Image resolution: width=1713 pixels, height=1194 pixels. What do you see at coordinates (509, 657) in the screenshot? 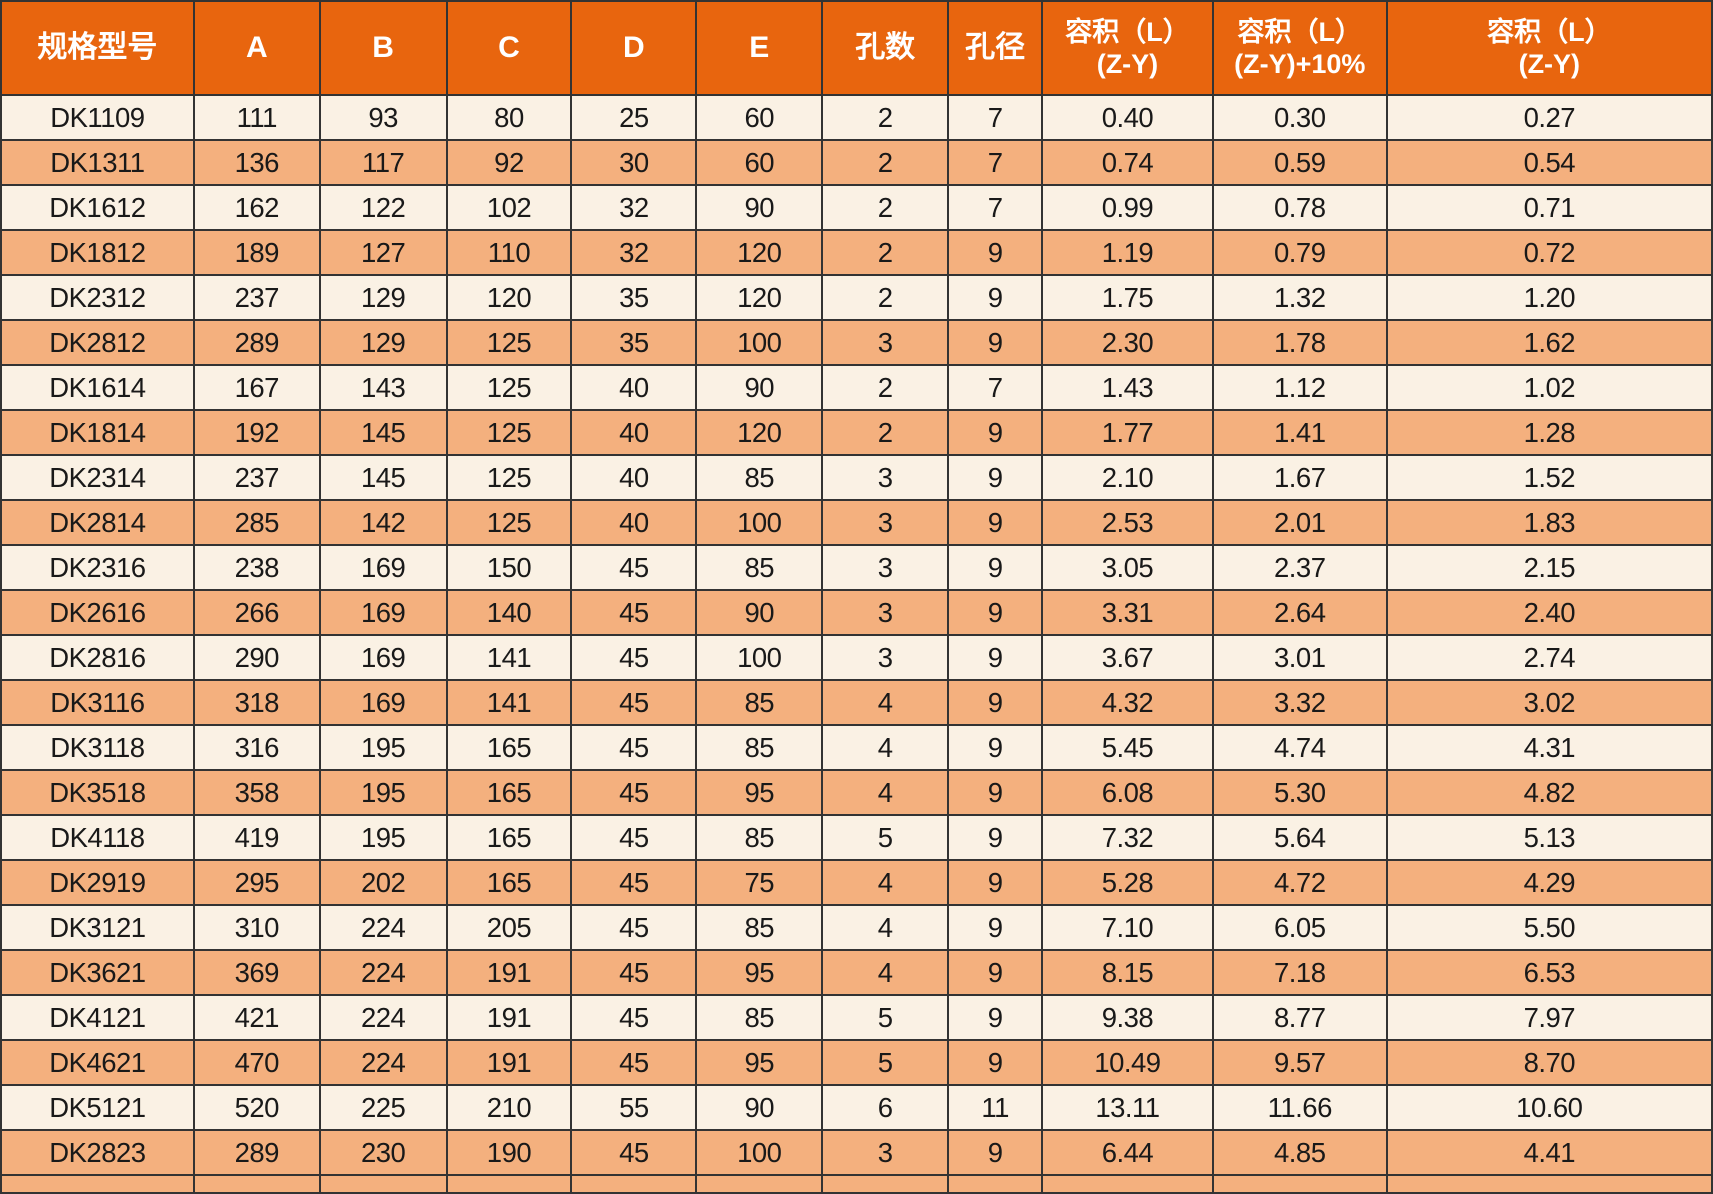
I see `value-cell: 141` at bounding box center [509, 657].